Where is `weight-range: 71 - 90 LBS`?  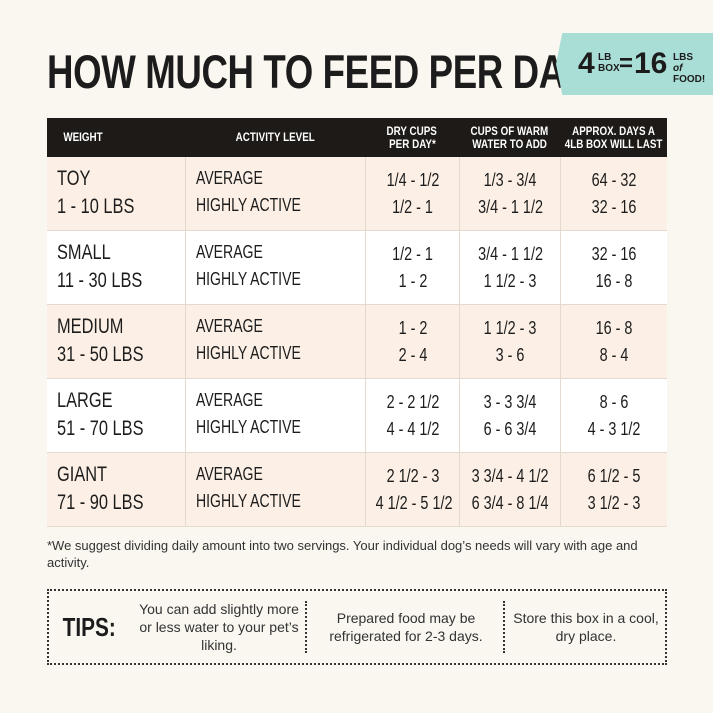
weight-range: 71 - 90 LBS is located at coordinates (112, 503).